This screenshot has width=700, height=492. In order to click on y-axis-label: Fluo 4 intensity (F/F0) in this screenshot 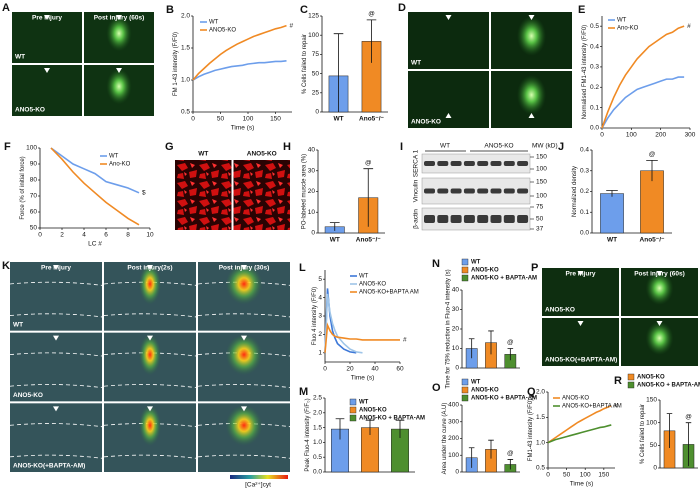, I will do `click(315, 316)`.